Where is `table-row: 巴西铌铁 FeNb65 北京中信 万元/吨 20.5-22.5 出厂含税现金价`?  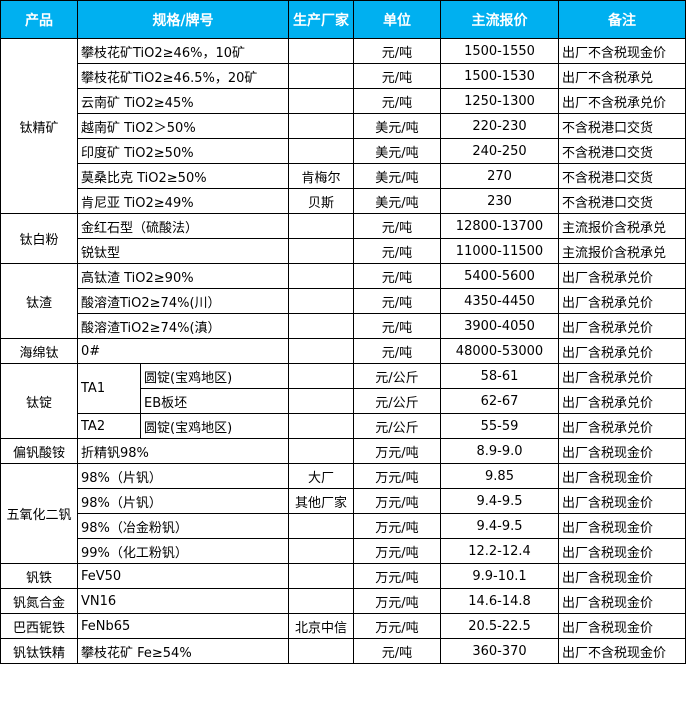 table-row: 巴西铌铁 FeNb65 北京中信 万元/吨 20.5-22.5 出厂含税现金价 is located at coordinates (343, 626).